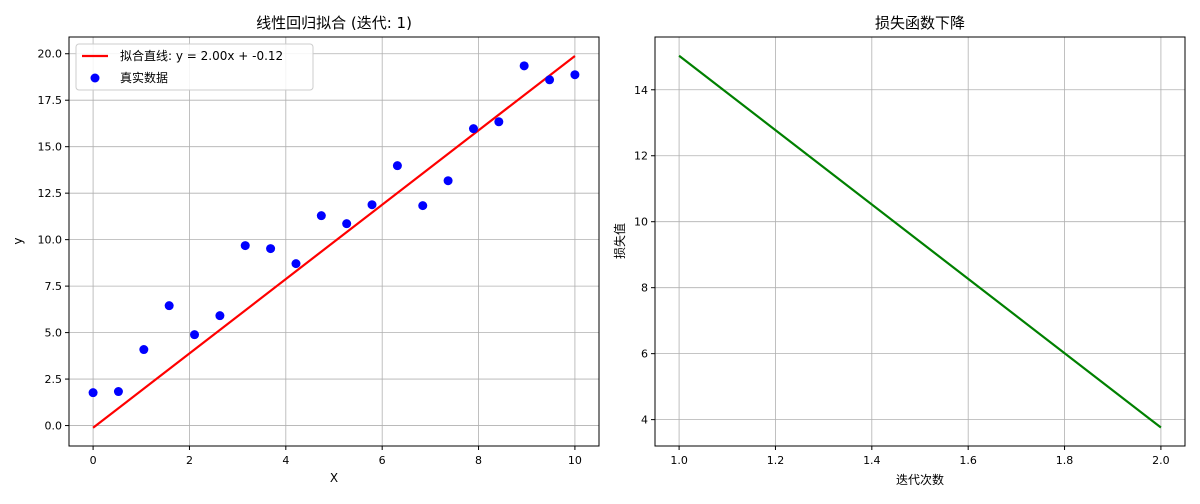 Image resolution: width=1200 pixels, height=504 pixels. What do you see at coordinates (920, 479) in the screenshot?
I see `loss-xlabel: 迭代次数` at bounding box center [920, 479].